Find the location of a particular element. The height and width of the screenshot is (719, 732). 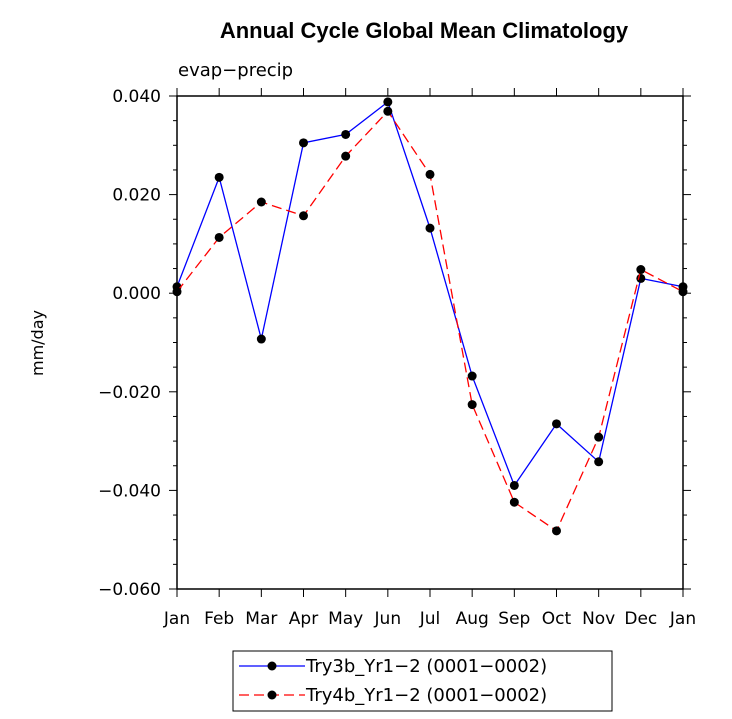

x-tick-label: May is located at coordinates (345, 619).